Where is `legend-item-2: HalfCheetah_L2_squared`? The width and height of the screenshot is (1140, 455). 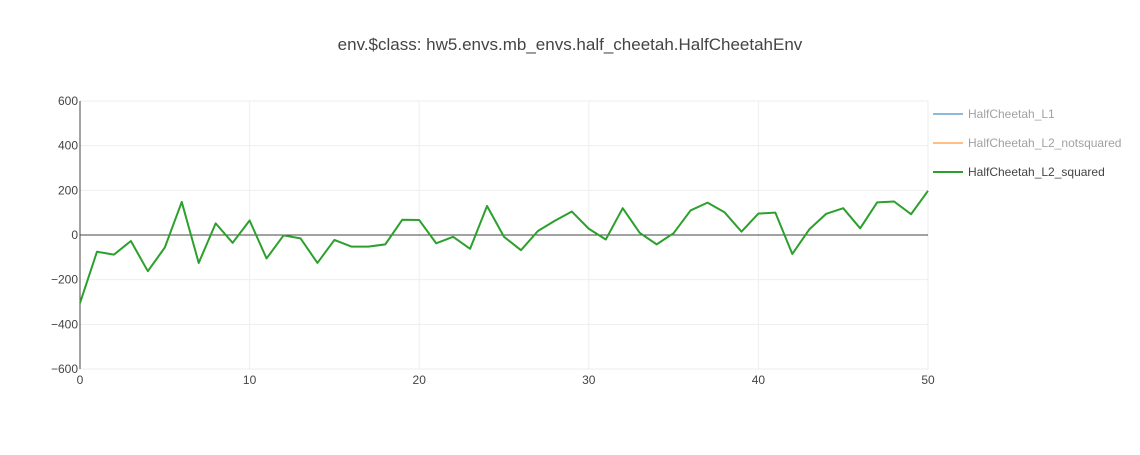 legend-item-2: HalfCheetah_L2_squared is located at coordinates (1019, 172).